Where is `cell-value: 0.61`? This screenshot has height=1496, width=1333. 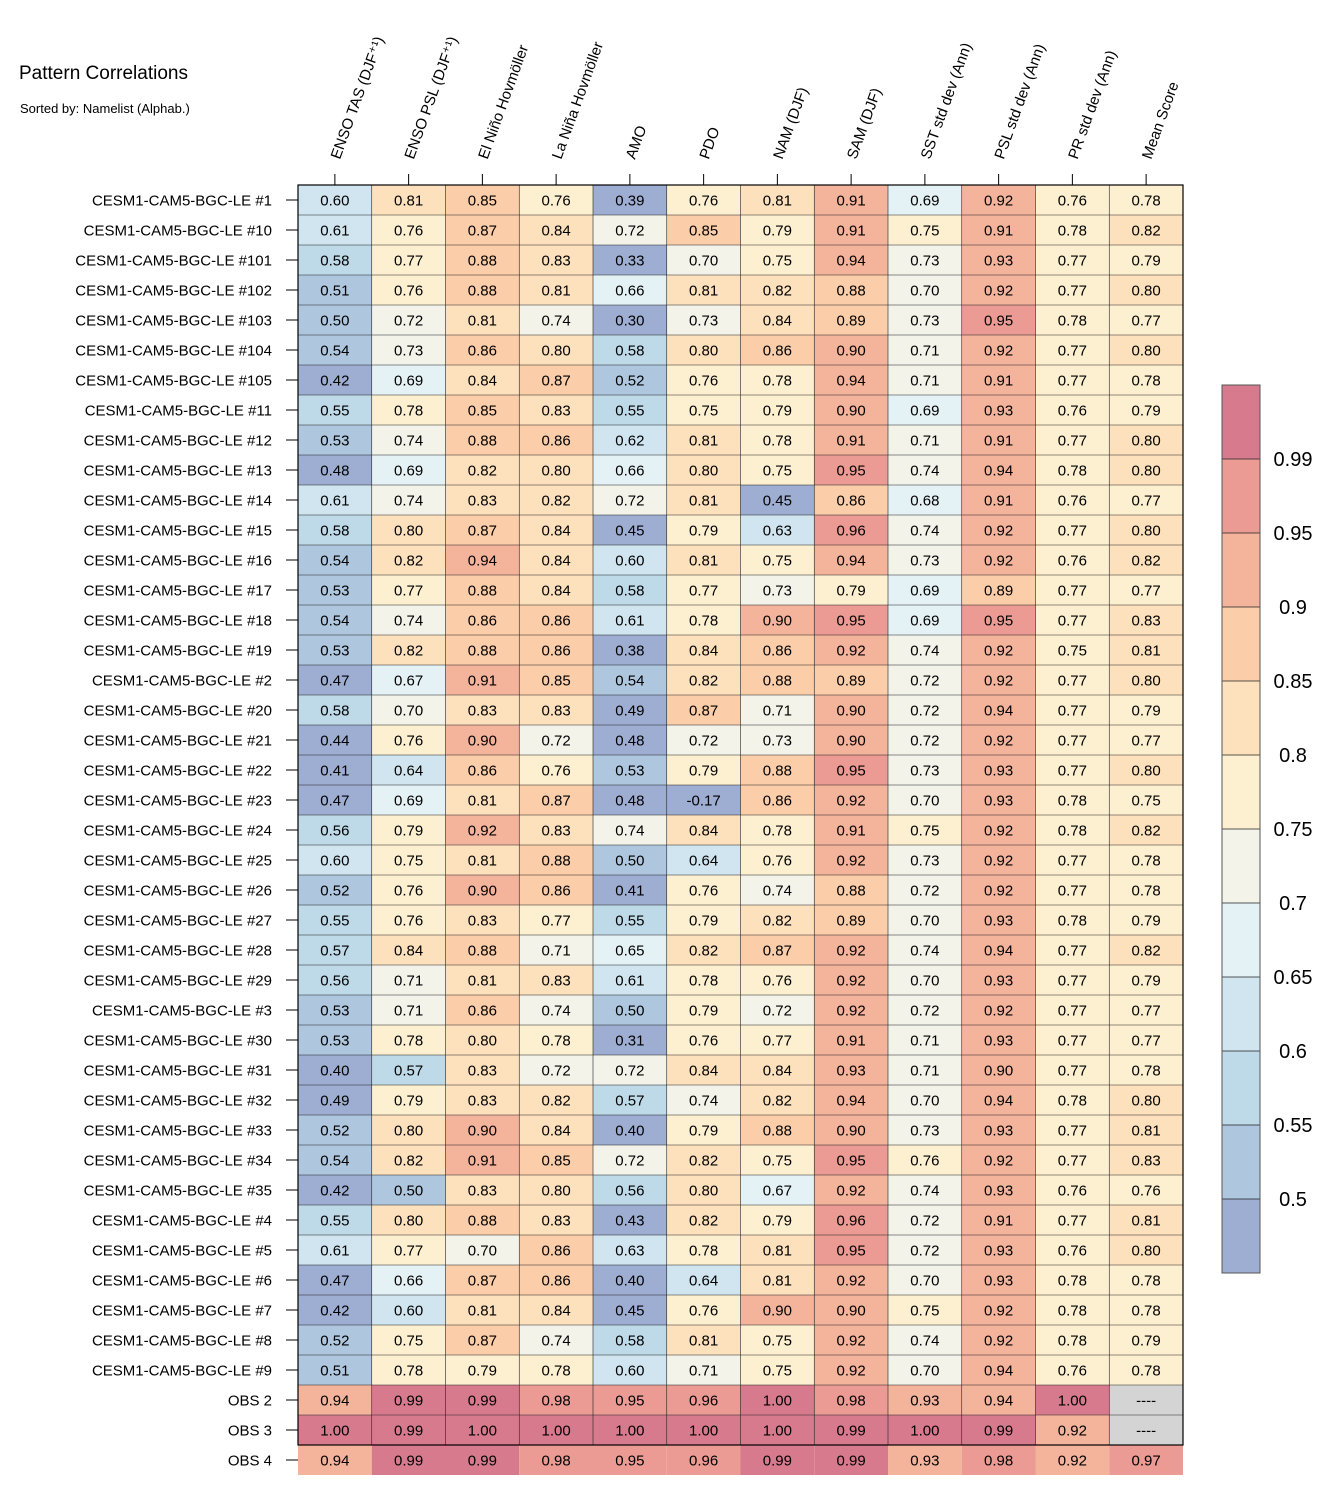 cell-value: 0.61 is located at coordinates (629, 621).